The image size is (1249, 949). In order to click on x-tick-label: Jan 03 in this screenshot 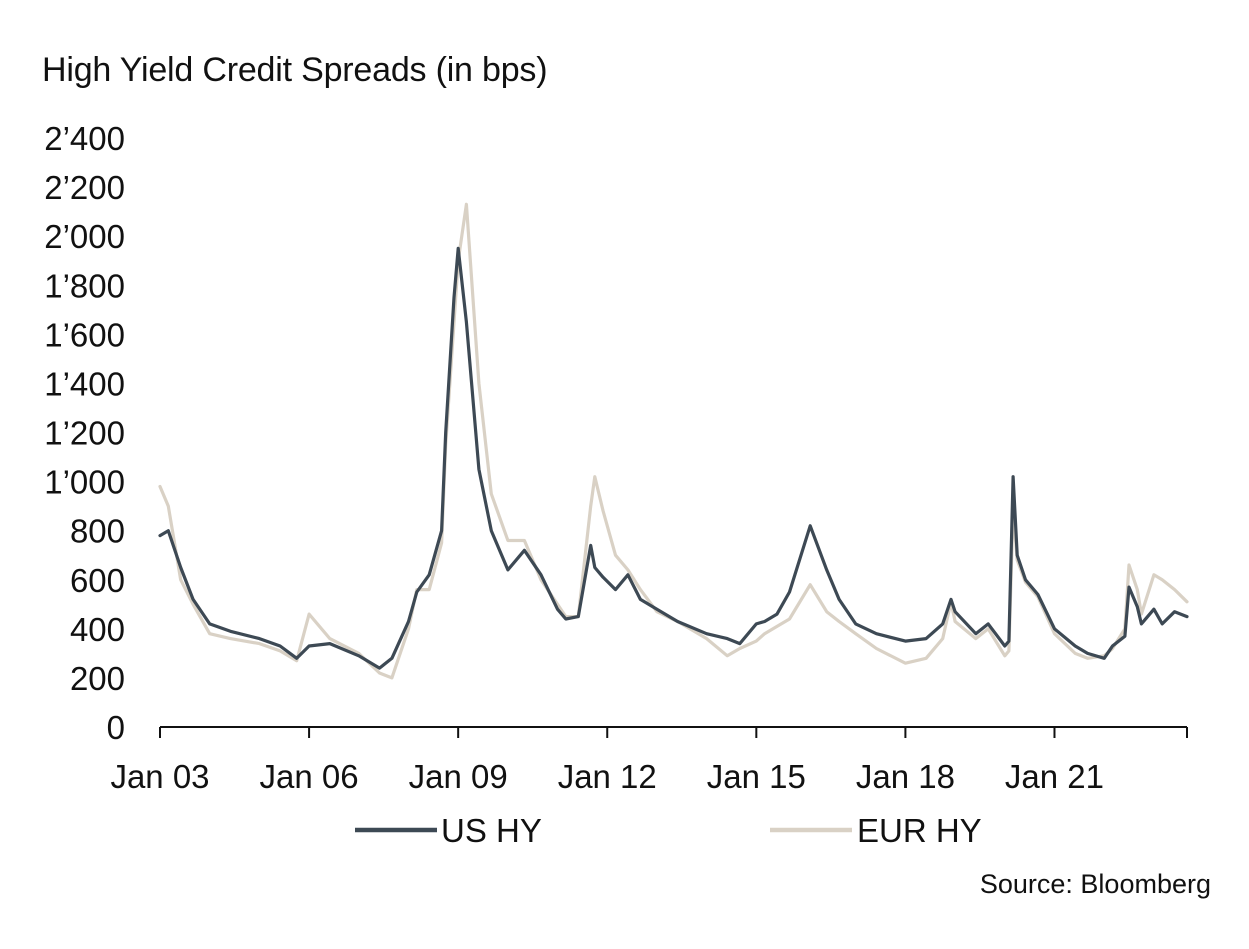, I will do `click(159, 776)`.